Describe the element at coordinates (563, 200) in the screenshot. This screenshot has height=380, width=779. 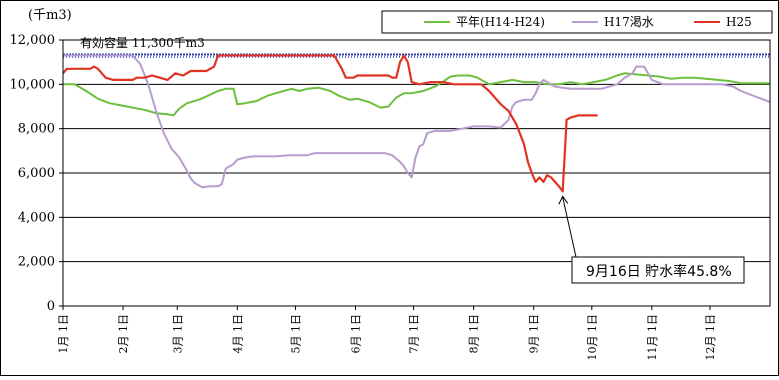
I see `annotation-arrowhead` at that location.